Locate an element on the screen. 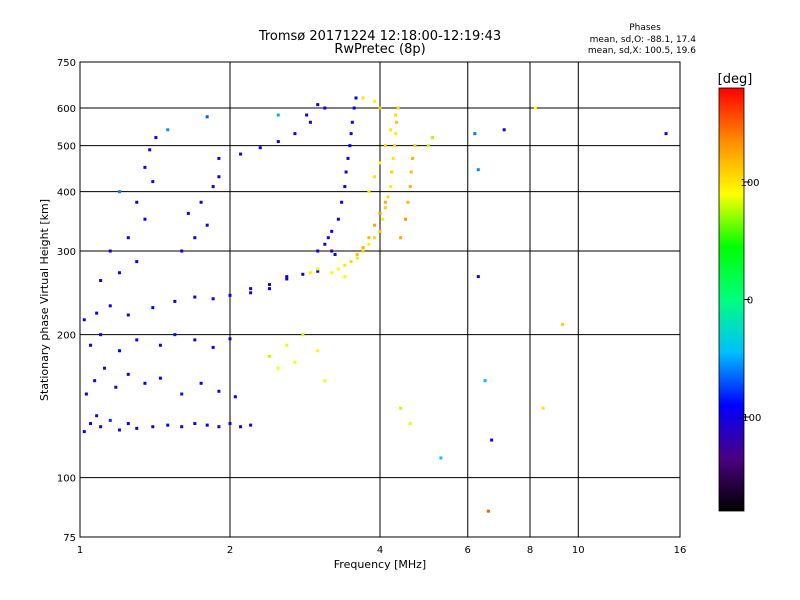  y-tick-label: 500 is located at coordinates (66, 147).